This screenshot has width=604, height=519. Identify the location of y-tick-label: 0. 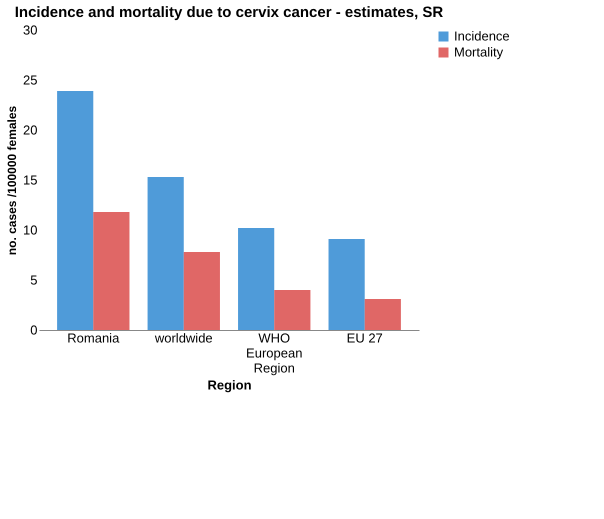
(34, 330).